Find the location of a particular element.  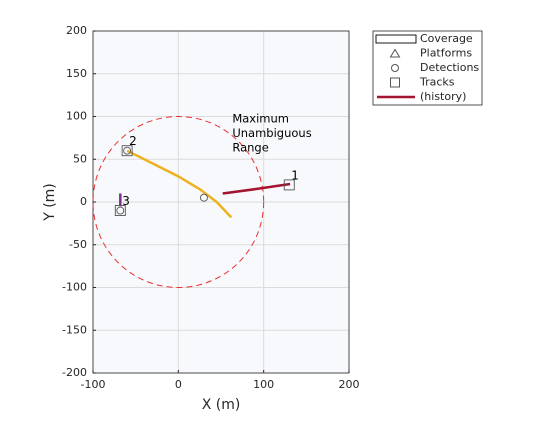

track-label: 2 is located at coordinates (133, 141).